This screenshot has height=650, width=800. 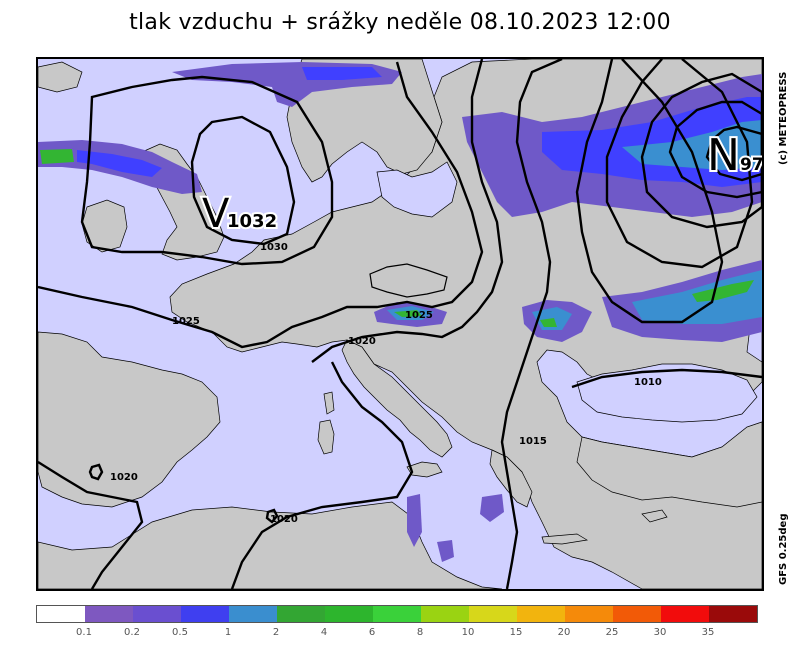 I want to click on isobar-small-ring, so click(x=96, y=472).